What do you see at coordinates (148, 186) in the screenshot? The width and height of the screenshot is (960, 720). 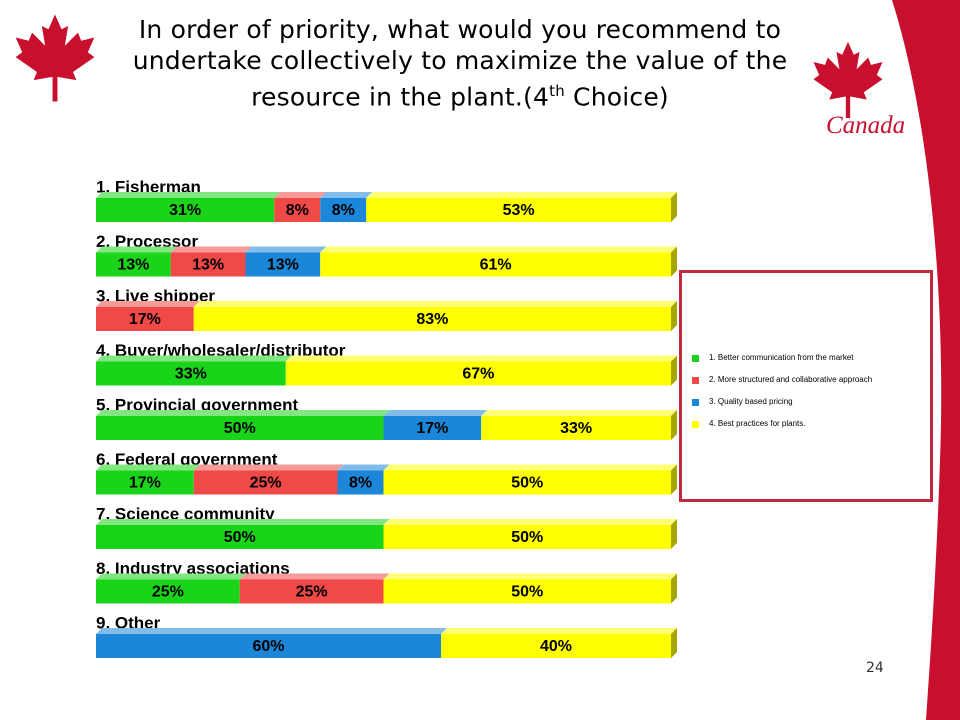 I see `category-label: 1. Fisherman` at bounding box center [148, 186].